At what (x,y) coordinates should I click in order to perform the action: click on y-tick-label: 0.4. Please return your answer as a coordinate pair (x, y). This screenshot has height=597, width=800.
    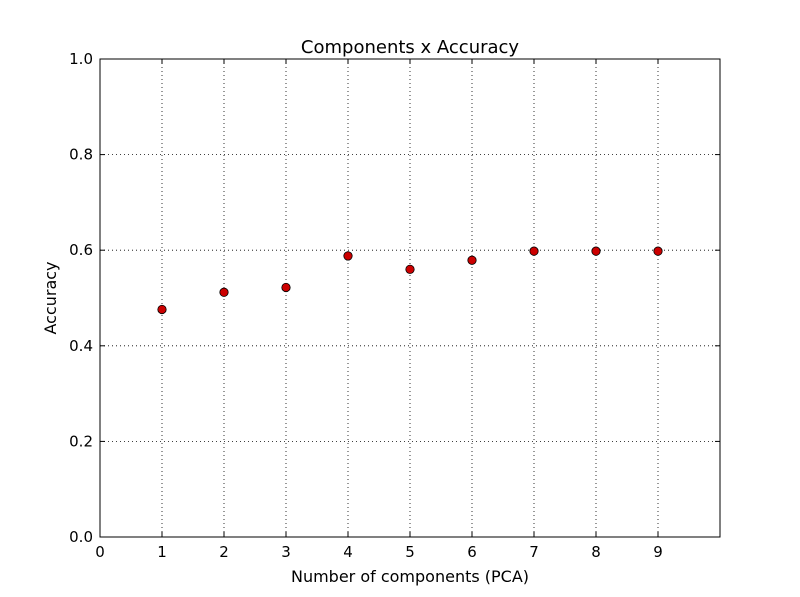
    Looking at the image, I should click on (81, 346).